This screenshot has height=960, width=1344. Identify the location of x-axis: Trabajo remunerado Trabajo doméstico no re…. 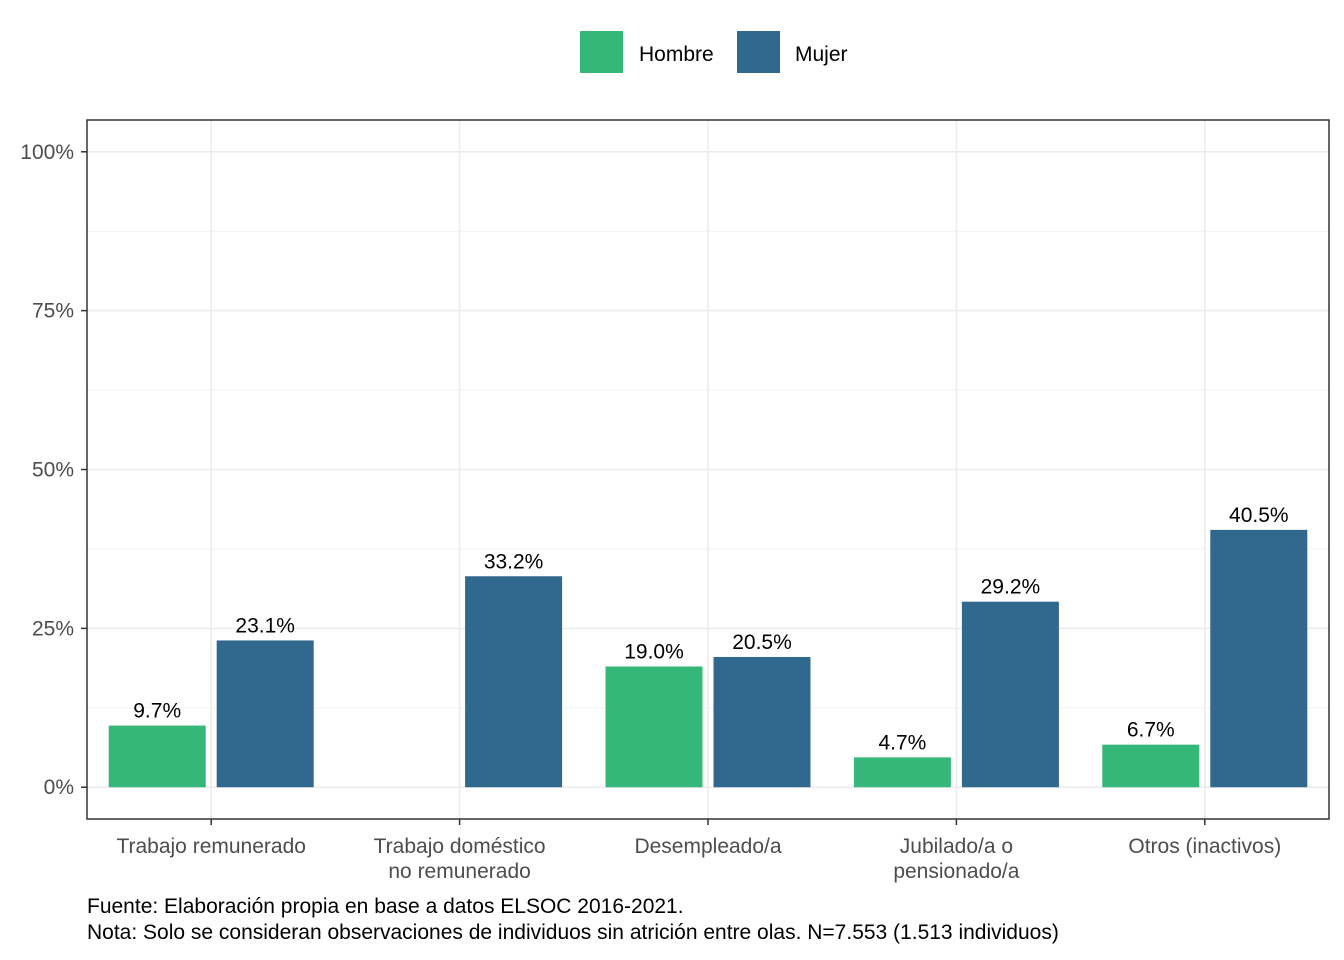
(698, 851).